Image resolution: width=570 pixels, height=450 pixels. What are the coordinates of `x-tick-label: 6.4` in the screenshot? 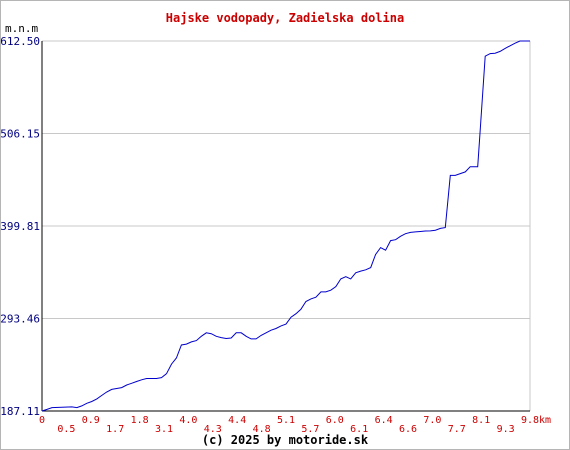 It's located at (384, 420).